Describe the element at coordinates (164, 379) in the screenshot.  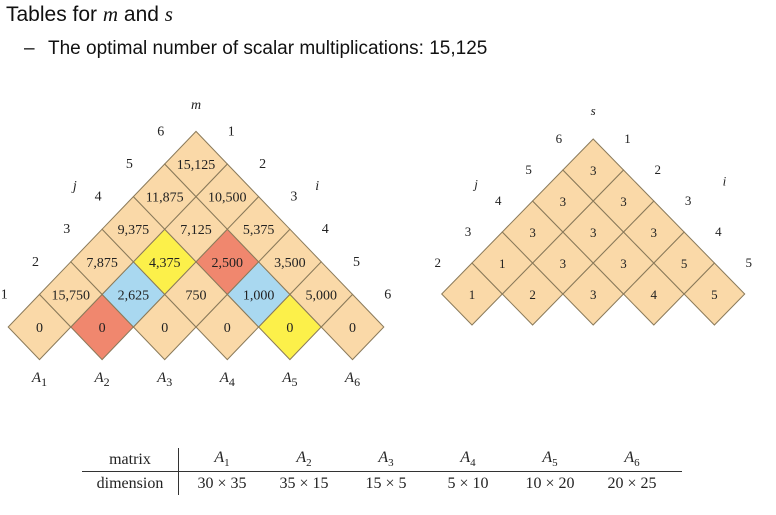
I see `matrix-label: A3` at that location.